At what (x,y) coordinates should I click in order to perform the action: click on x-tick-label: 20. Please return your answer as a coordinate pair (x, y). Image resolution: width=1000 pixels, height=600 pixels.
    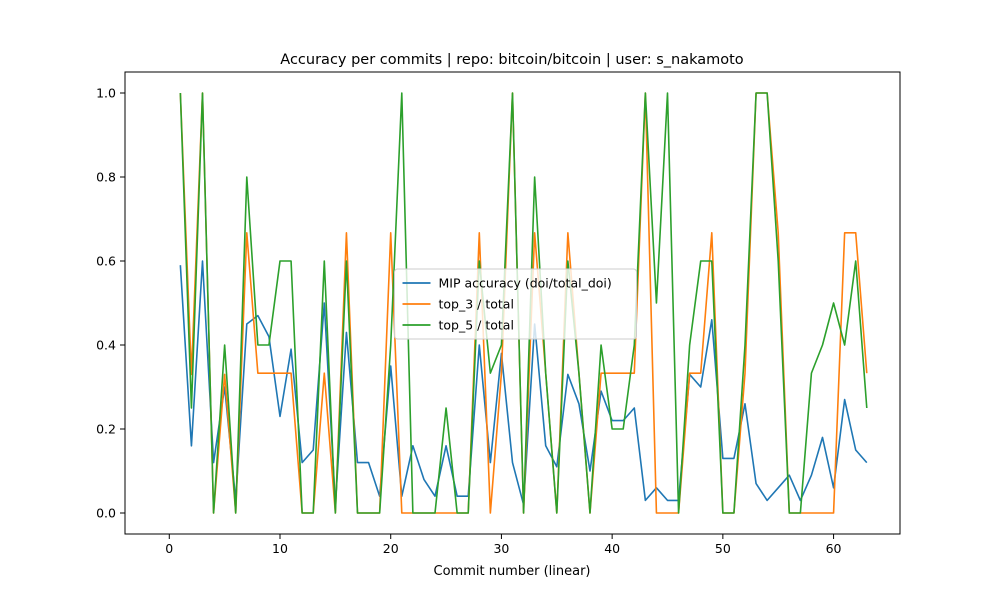
    Looking at the image, I should click on (391, 548).